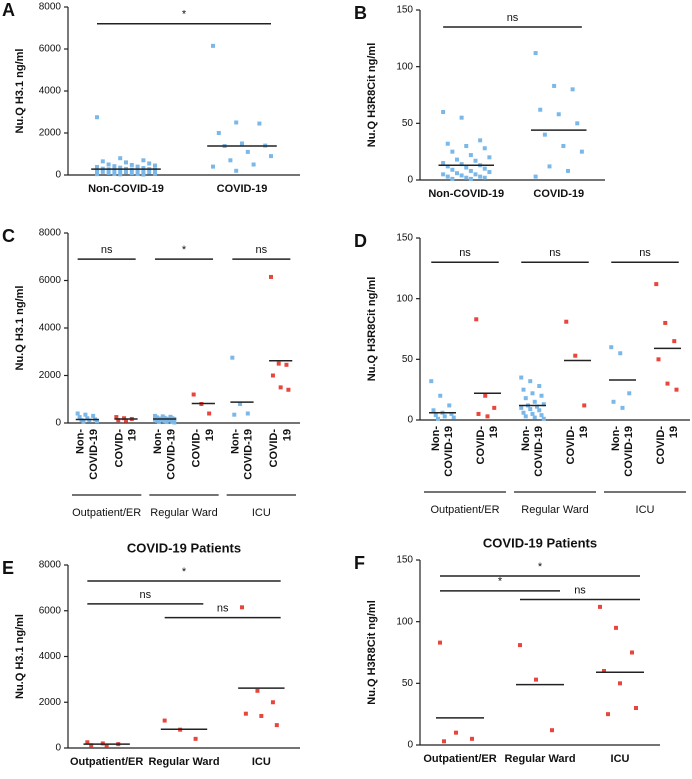 The width and height of the screenshot is (692, 779). Describe the element at coordinates (464, 510) in the screenshot. I see `group-label: Outpatient/ER` at that location.